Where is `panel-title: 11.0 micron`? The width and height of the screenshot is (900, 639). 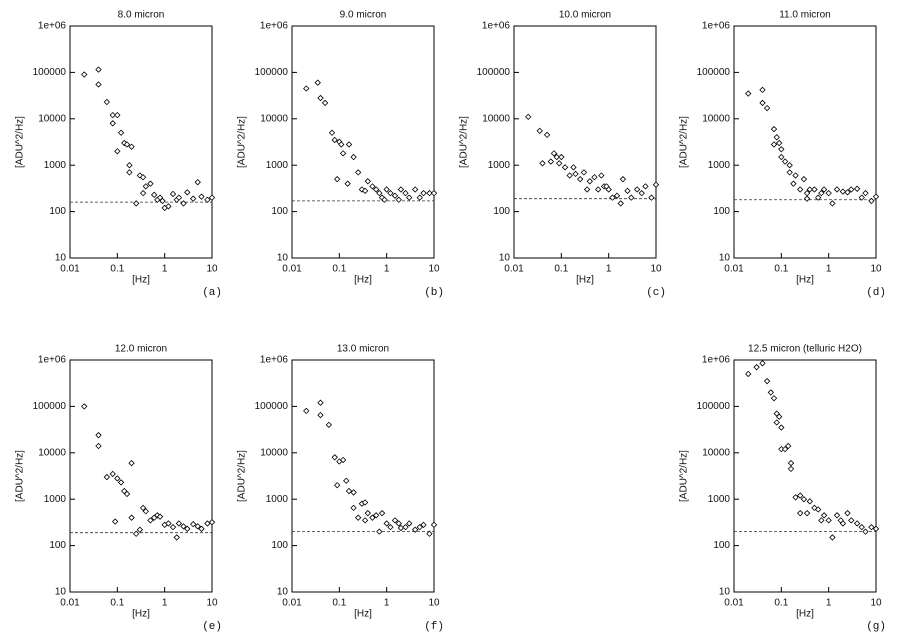
panel-title: 11.0 micron is located at coordinates (805, 15).